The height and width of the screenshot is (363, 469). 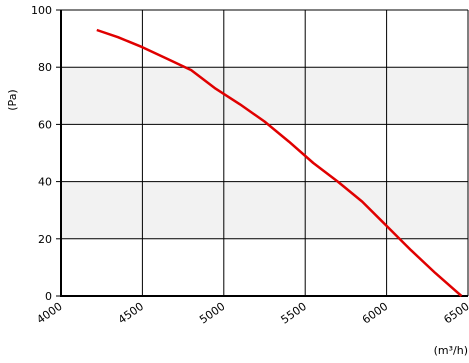 I want to click on y-axis-label: (Pa), so click(x=12, y=99).